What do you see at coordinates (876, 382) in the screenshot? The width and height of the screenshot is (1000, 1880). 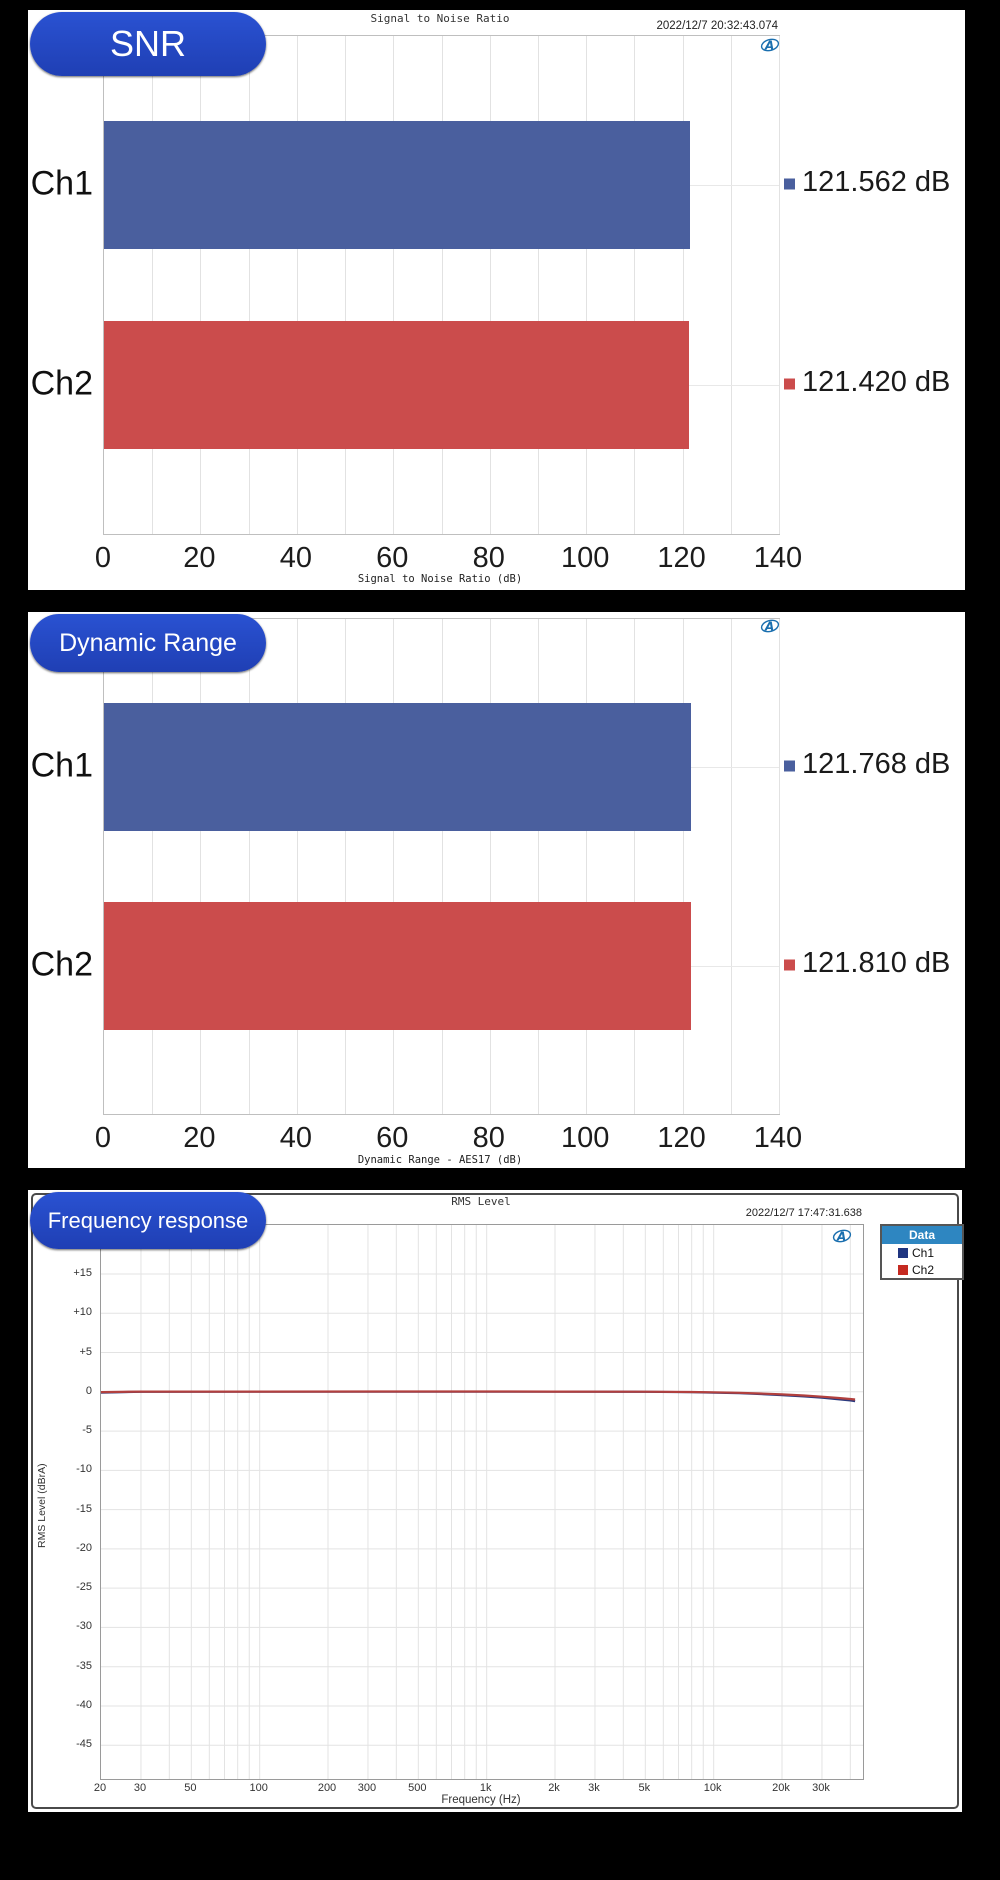 I see `value-label: 121.420 dB` at bounding box center [876, 382].